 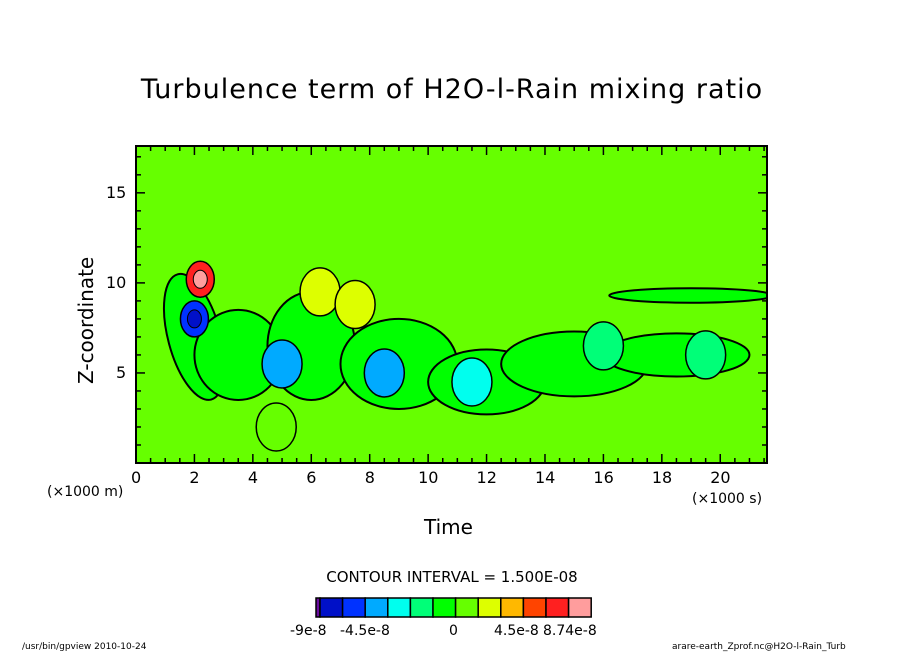 I want to click on contour-weak-negative, so click(x=472, y=382).